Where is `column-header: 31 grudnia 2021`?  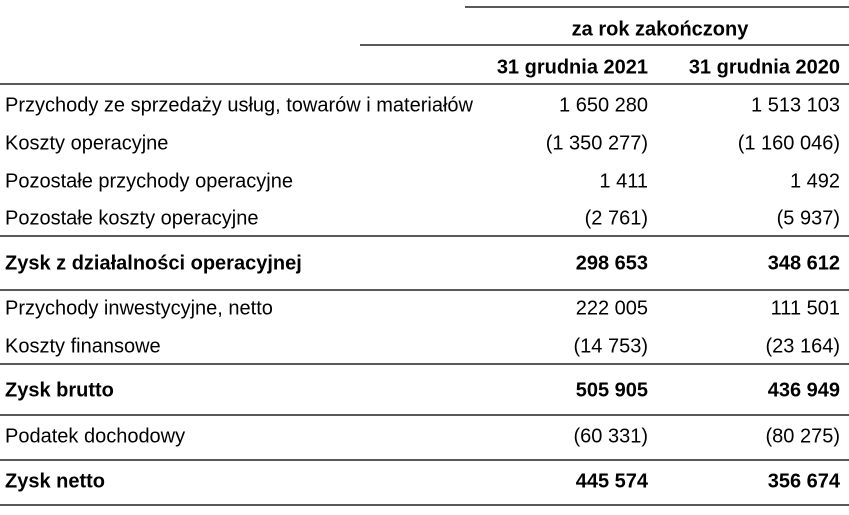
column-header: 31 grudnia 2021 is located at coordinates (572, 67).